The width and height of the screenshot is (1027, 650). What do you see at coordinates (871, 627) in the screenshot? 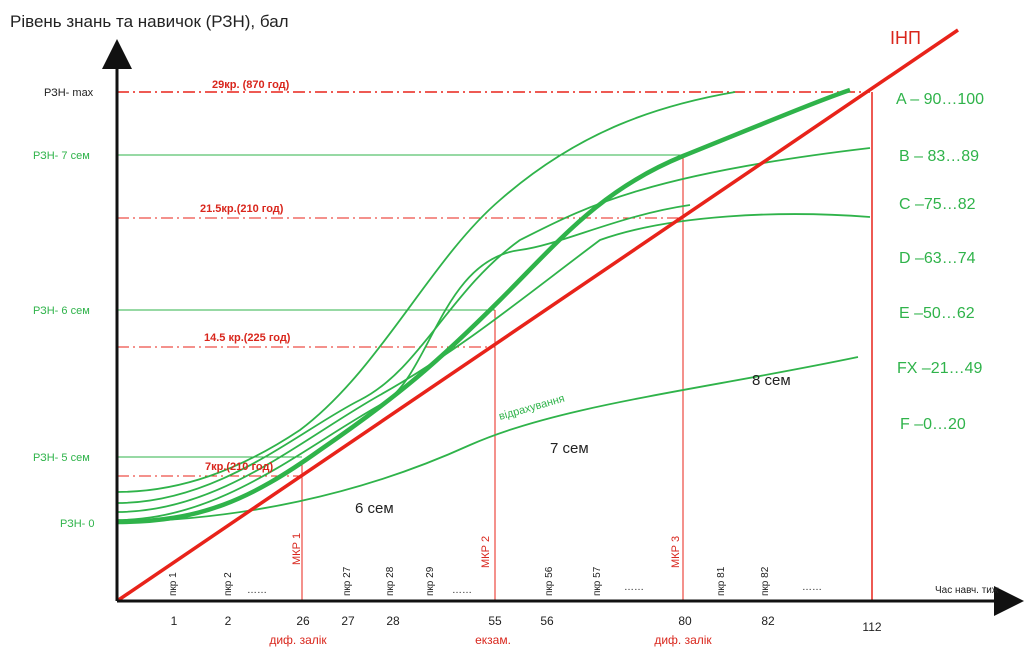
I see `x-tick-112: 112` at bounding box center [871, 627].